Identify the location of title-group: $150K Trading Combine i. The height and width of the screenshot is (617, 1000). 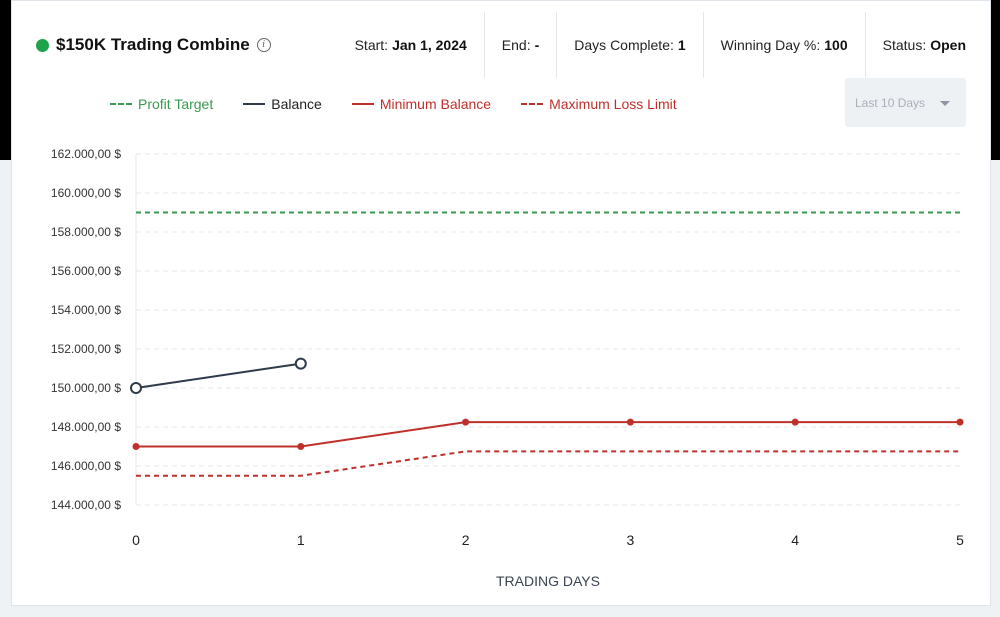
(153, 45).